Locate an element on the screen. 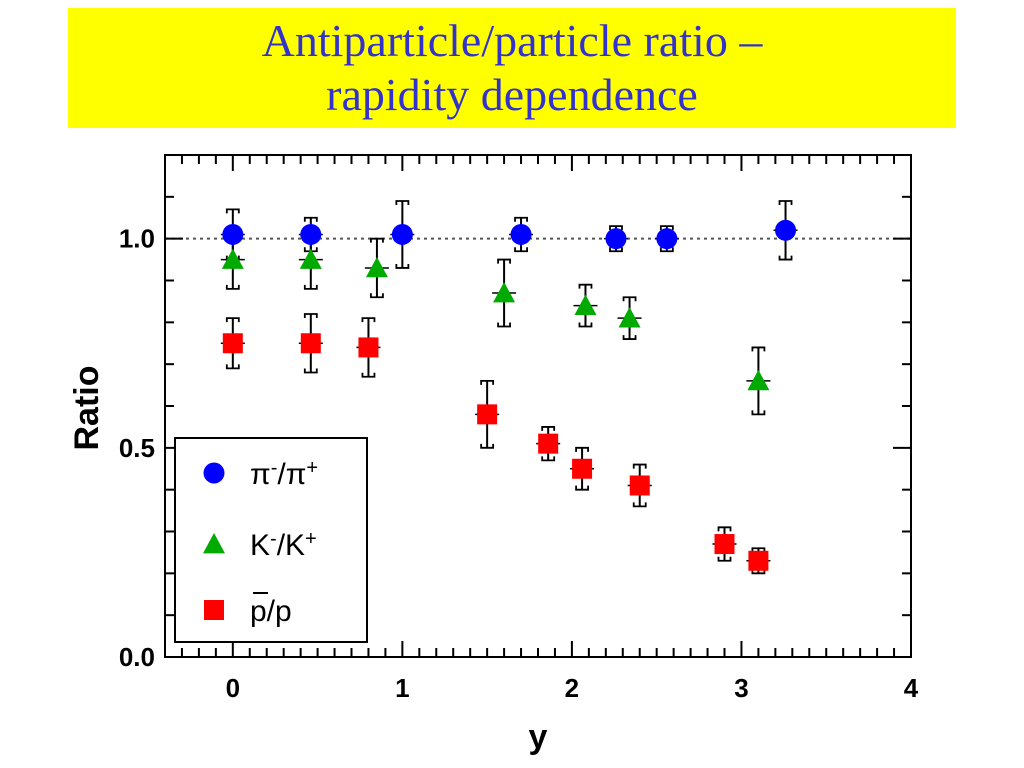 The image size is (1024, 768). x-tick-label: 4 is located at coordinates (911, 688).